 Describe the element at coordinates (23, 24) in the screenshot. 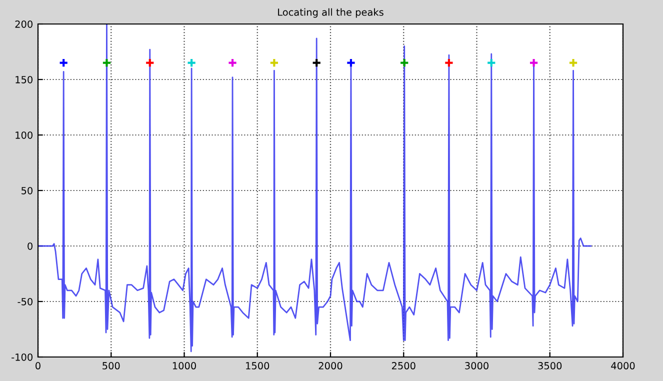

I see `y-tick-label: 200` at that location.